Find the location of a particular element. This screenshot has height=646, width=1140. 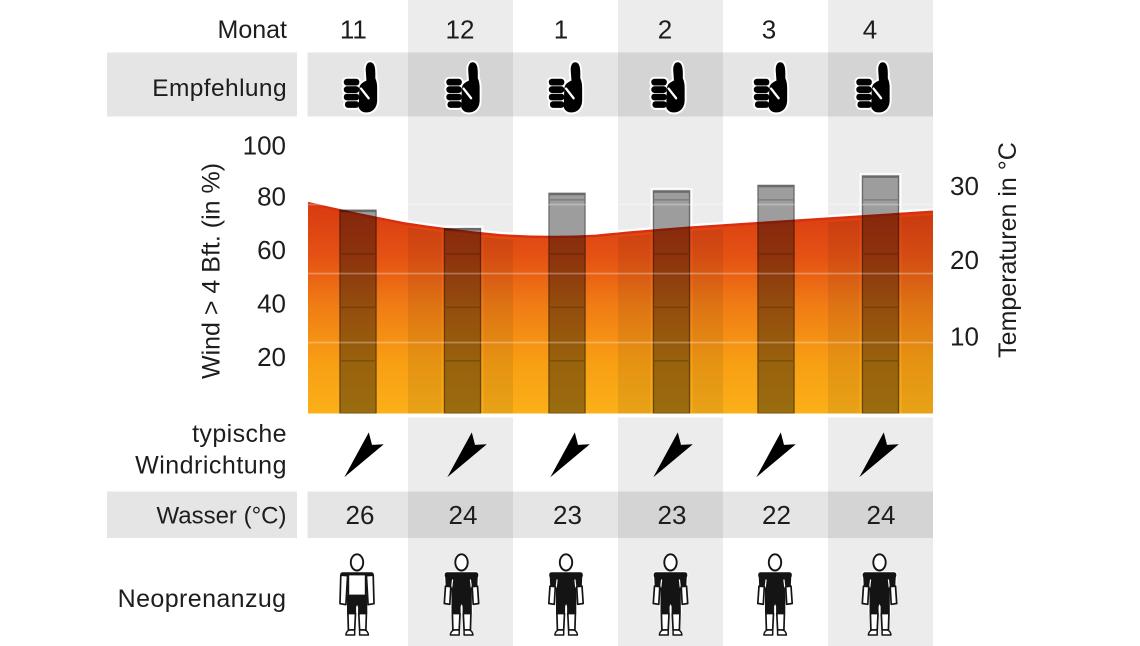

svg-text: 40 is located at coordinates (271, 304).